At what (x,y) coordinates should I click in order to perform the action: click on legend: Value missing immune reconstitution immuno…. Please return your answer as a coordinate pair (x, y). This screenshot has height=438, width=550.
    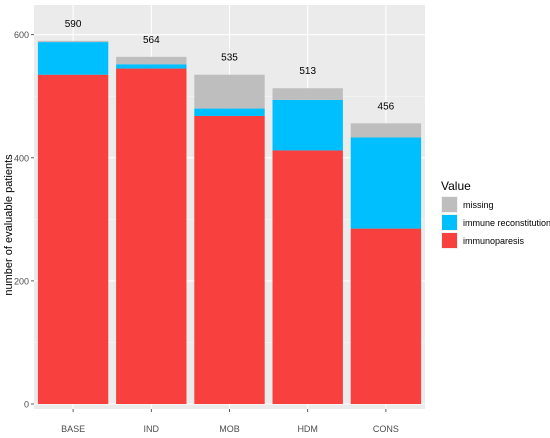
    Looking at the image, I should click on (495, 214).